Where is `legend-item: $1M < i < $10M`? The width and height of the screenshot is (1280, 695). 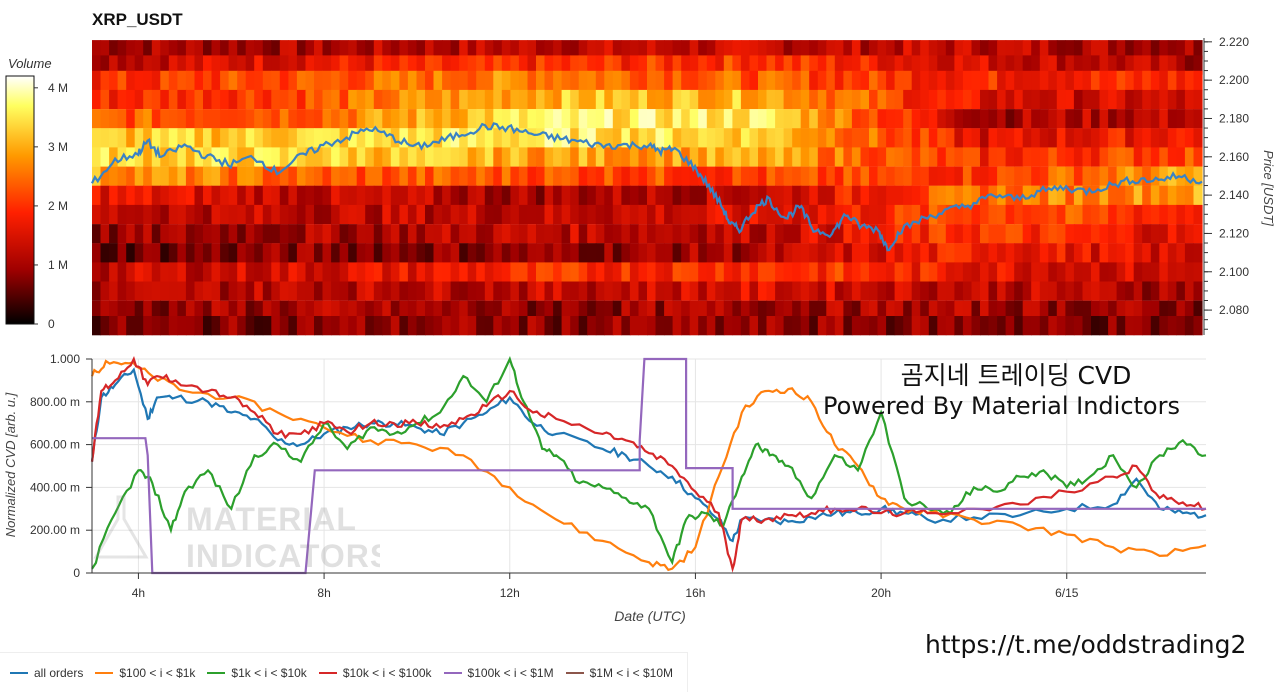
legend-item: $1M < i < $10M is located at coordinates (619, 673).